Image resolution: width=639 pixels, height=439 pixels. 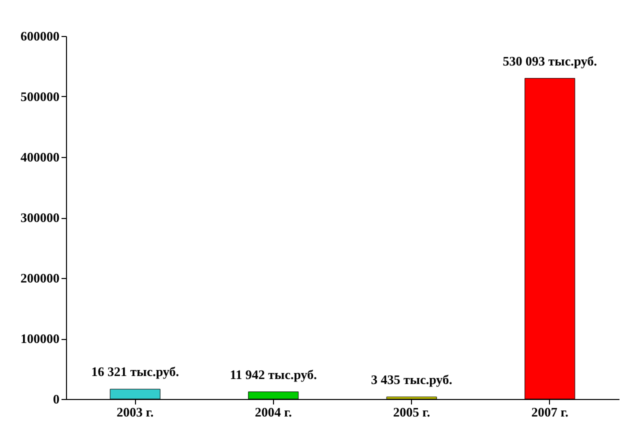 I want to click on y-tick-label: 0, so click(x=56, y=399).